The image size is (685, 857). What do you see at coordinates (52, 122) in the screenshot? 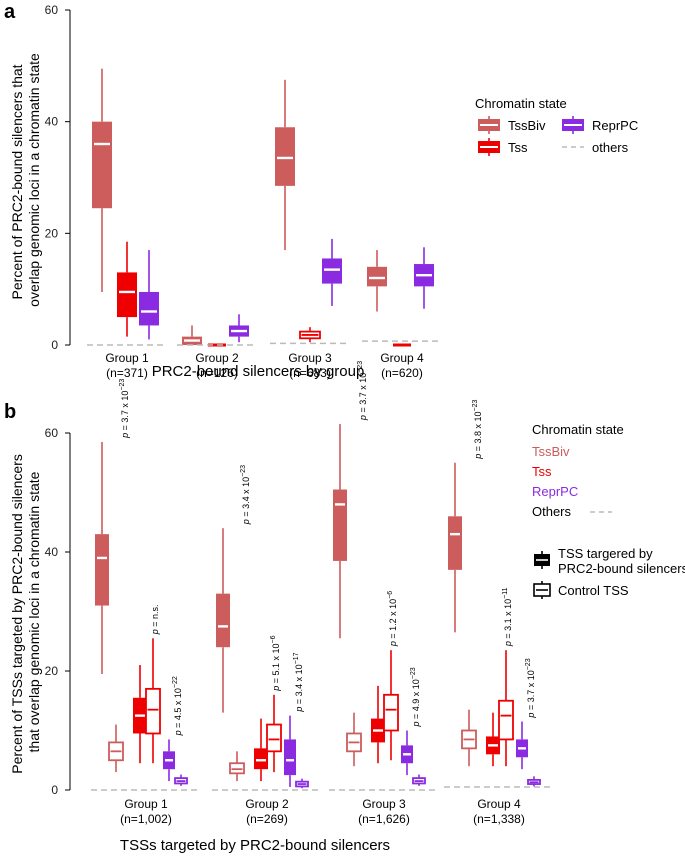
I see `panel-a-tick-label-40: 40` at bounding box center [52, 122].